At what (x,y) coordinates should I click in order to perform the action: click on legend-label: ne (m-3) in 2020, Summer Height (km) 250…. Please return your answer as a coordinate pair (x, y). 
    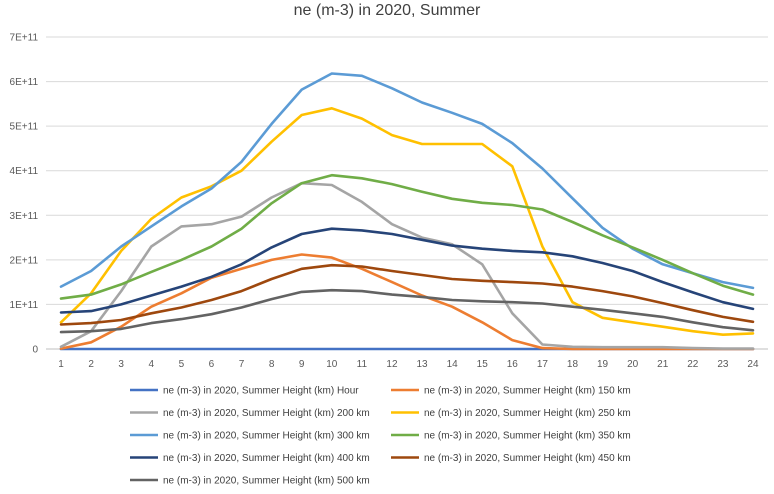
    Looking at the image, I should click on (527, 413).